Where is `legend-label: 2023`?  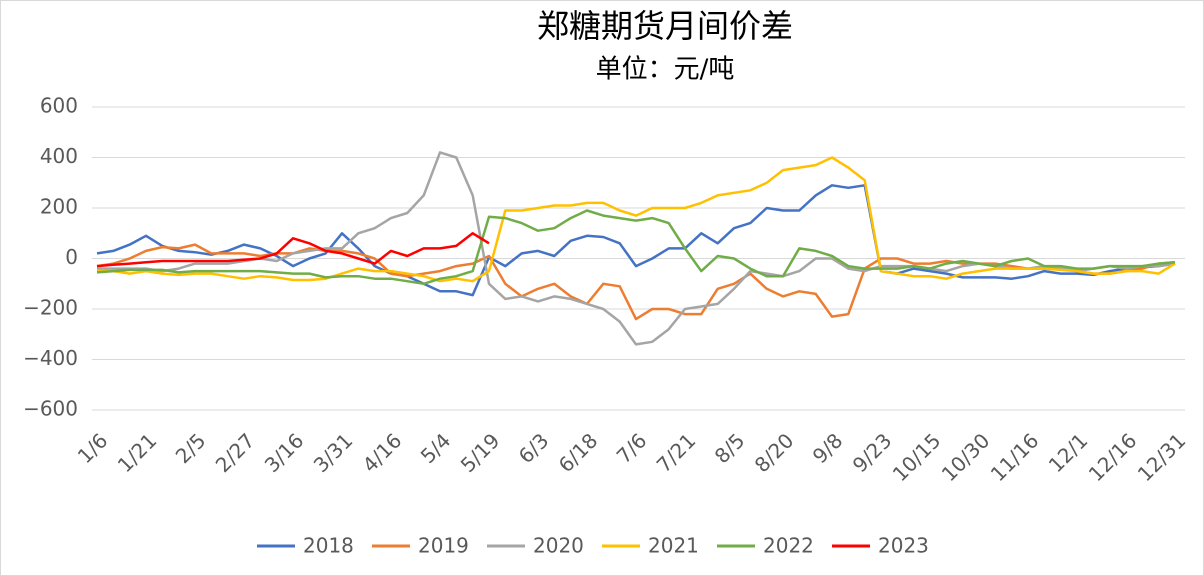
legend-label: 2023 is located at coordinates (903, 546).